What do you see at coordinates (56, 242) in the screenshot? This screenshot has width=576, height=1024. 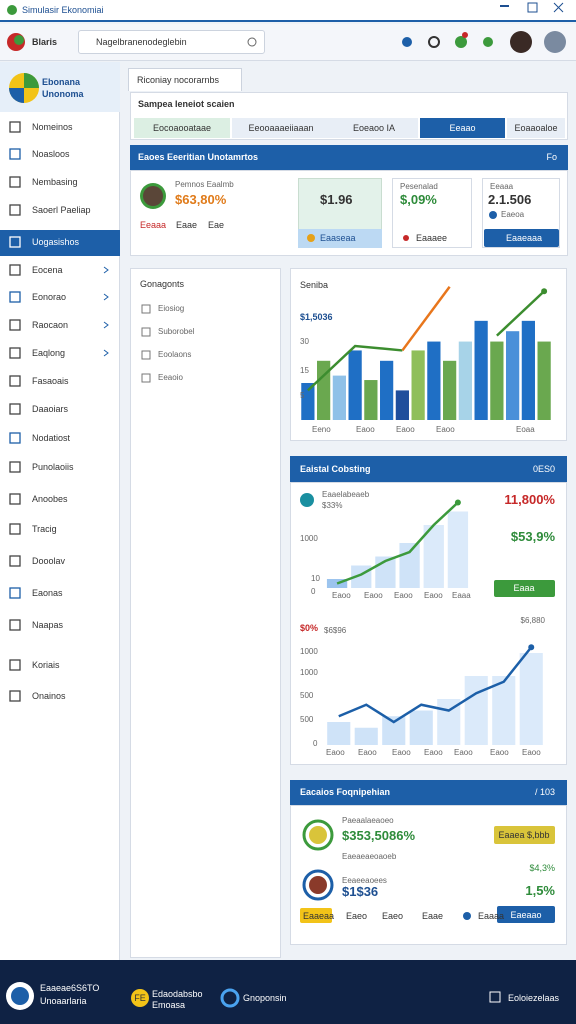 I see `nav-item: Uogasishos` at bounding box center [56, 242].